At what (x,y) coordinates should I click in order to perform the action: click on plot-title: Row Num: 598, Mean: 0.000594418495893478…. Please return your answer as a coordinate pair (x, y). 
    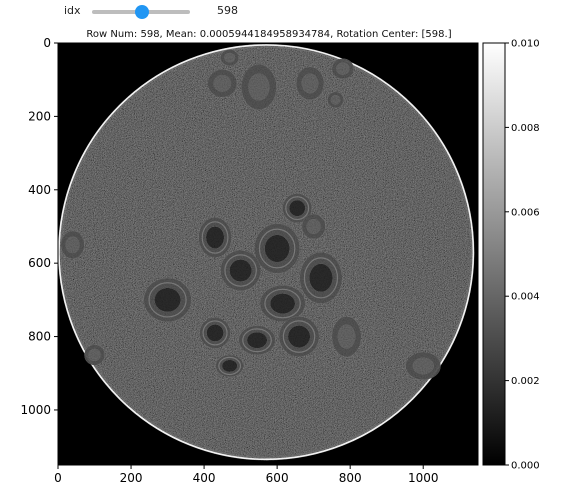
    Looking at the image, I should click on (269, 34).